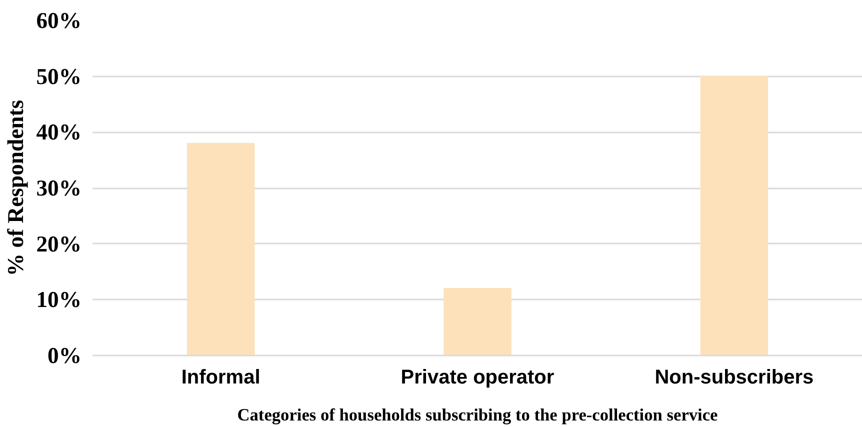 Image resolution: width=862 pixels, height=427 pixels. I want to click on y-tick-label: 50%, so click(59, 76).